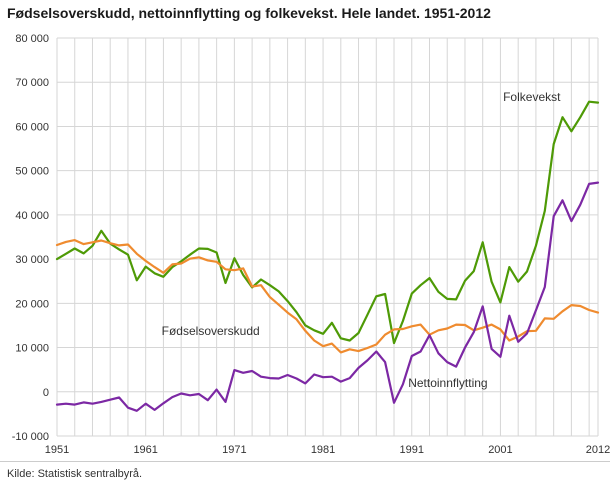 This screenshot has height=488, width=610. I want to click on svg-text: 2001, so click(500, 450).